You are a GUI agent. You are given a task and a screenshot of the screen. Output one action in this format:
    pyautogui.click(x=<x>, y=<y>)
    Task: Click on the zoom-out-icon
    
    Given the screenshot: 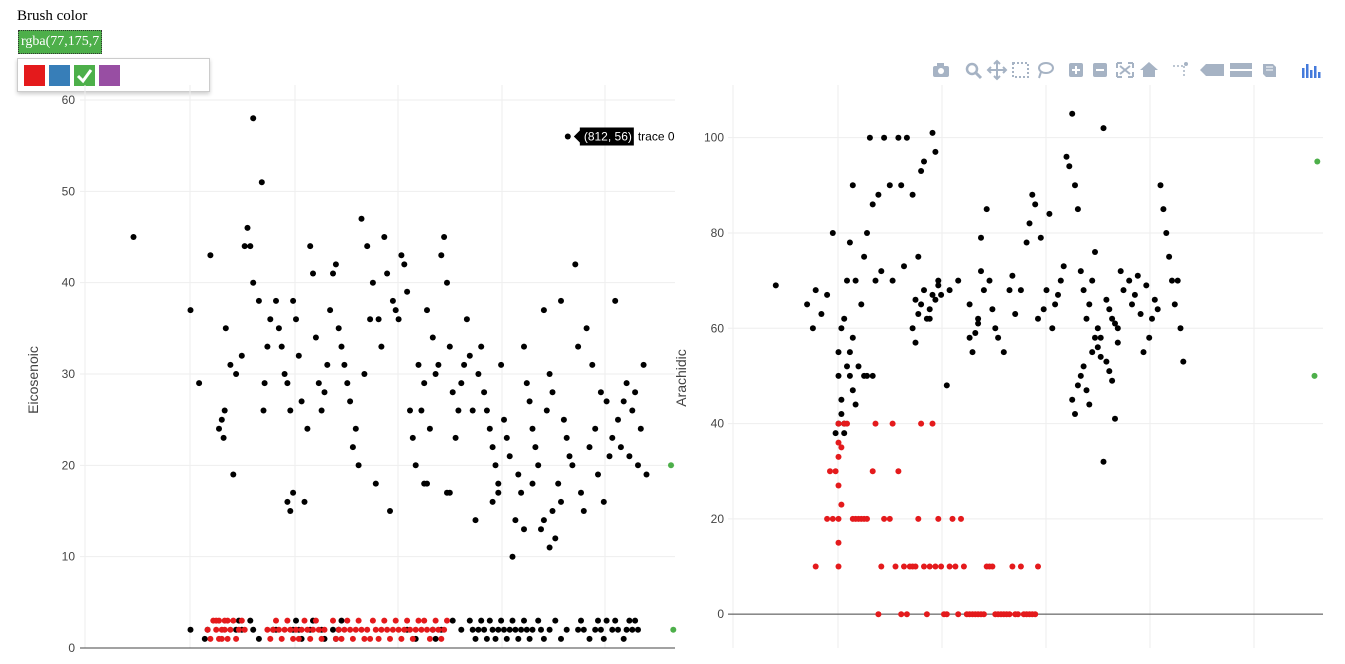 What is the action you would take?
    pyautogui.click(x=1101, y=70)
    